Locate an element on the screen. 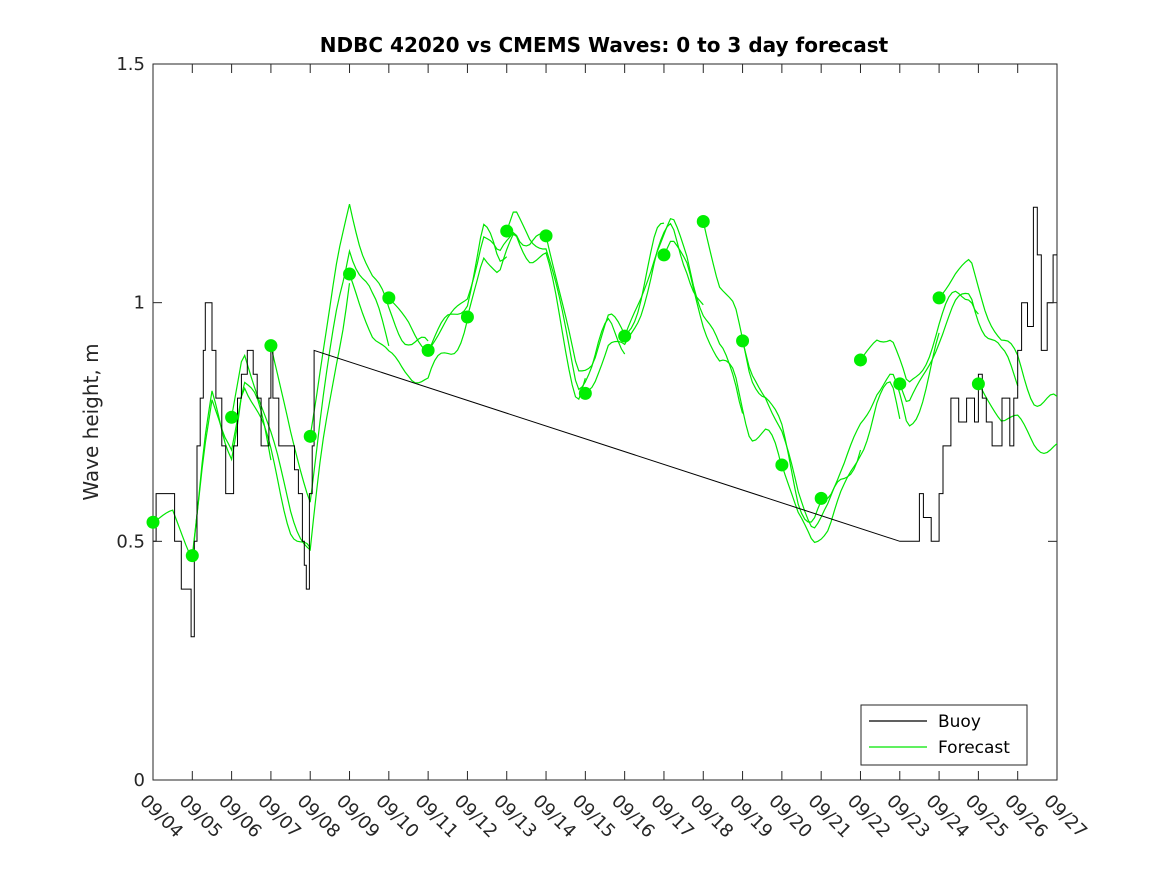 The image size is (1167, 875). y-axis-label: Wave height, m is located at coordinates (91, 421).